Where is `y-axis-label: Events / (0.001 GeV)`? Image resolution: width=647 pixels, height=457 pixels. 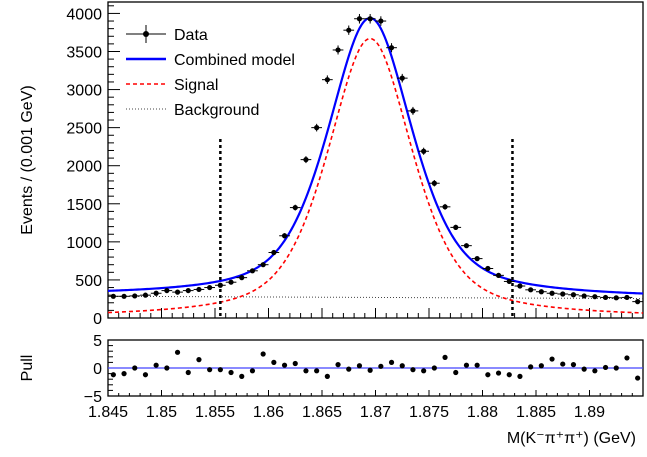
y-axis-label: Events / (0.001 GeV) is located at coordinates (27, 159).